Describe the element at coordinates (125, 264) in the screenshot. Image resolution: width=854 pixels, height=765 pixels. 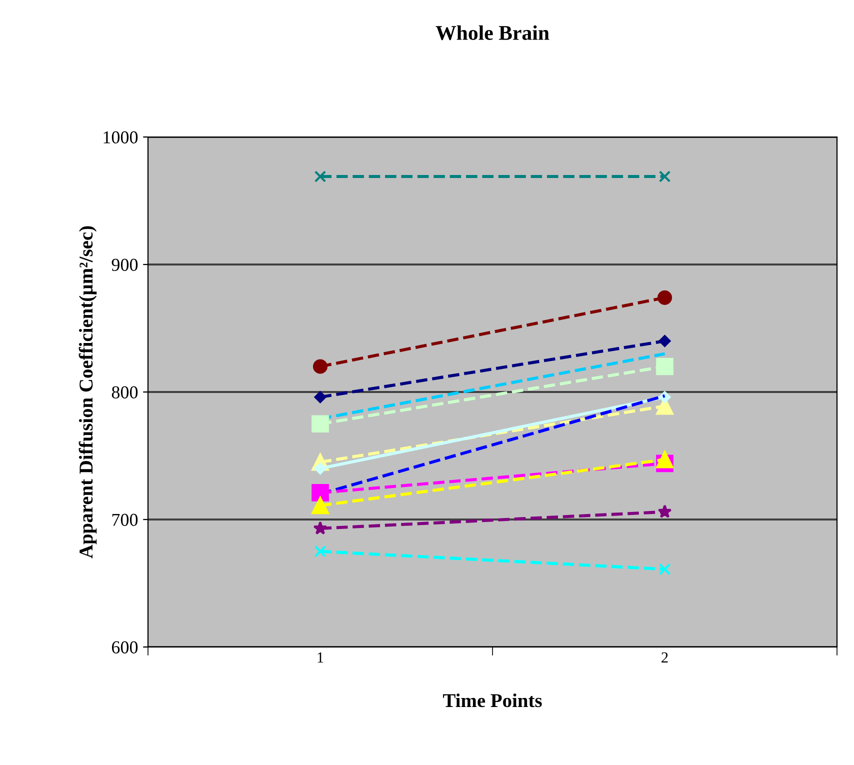
I see `y-tick-label: 900` at that location.